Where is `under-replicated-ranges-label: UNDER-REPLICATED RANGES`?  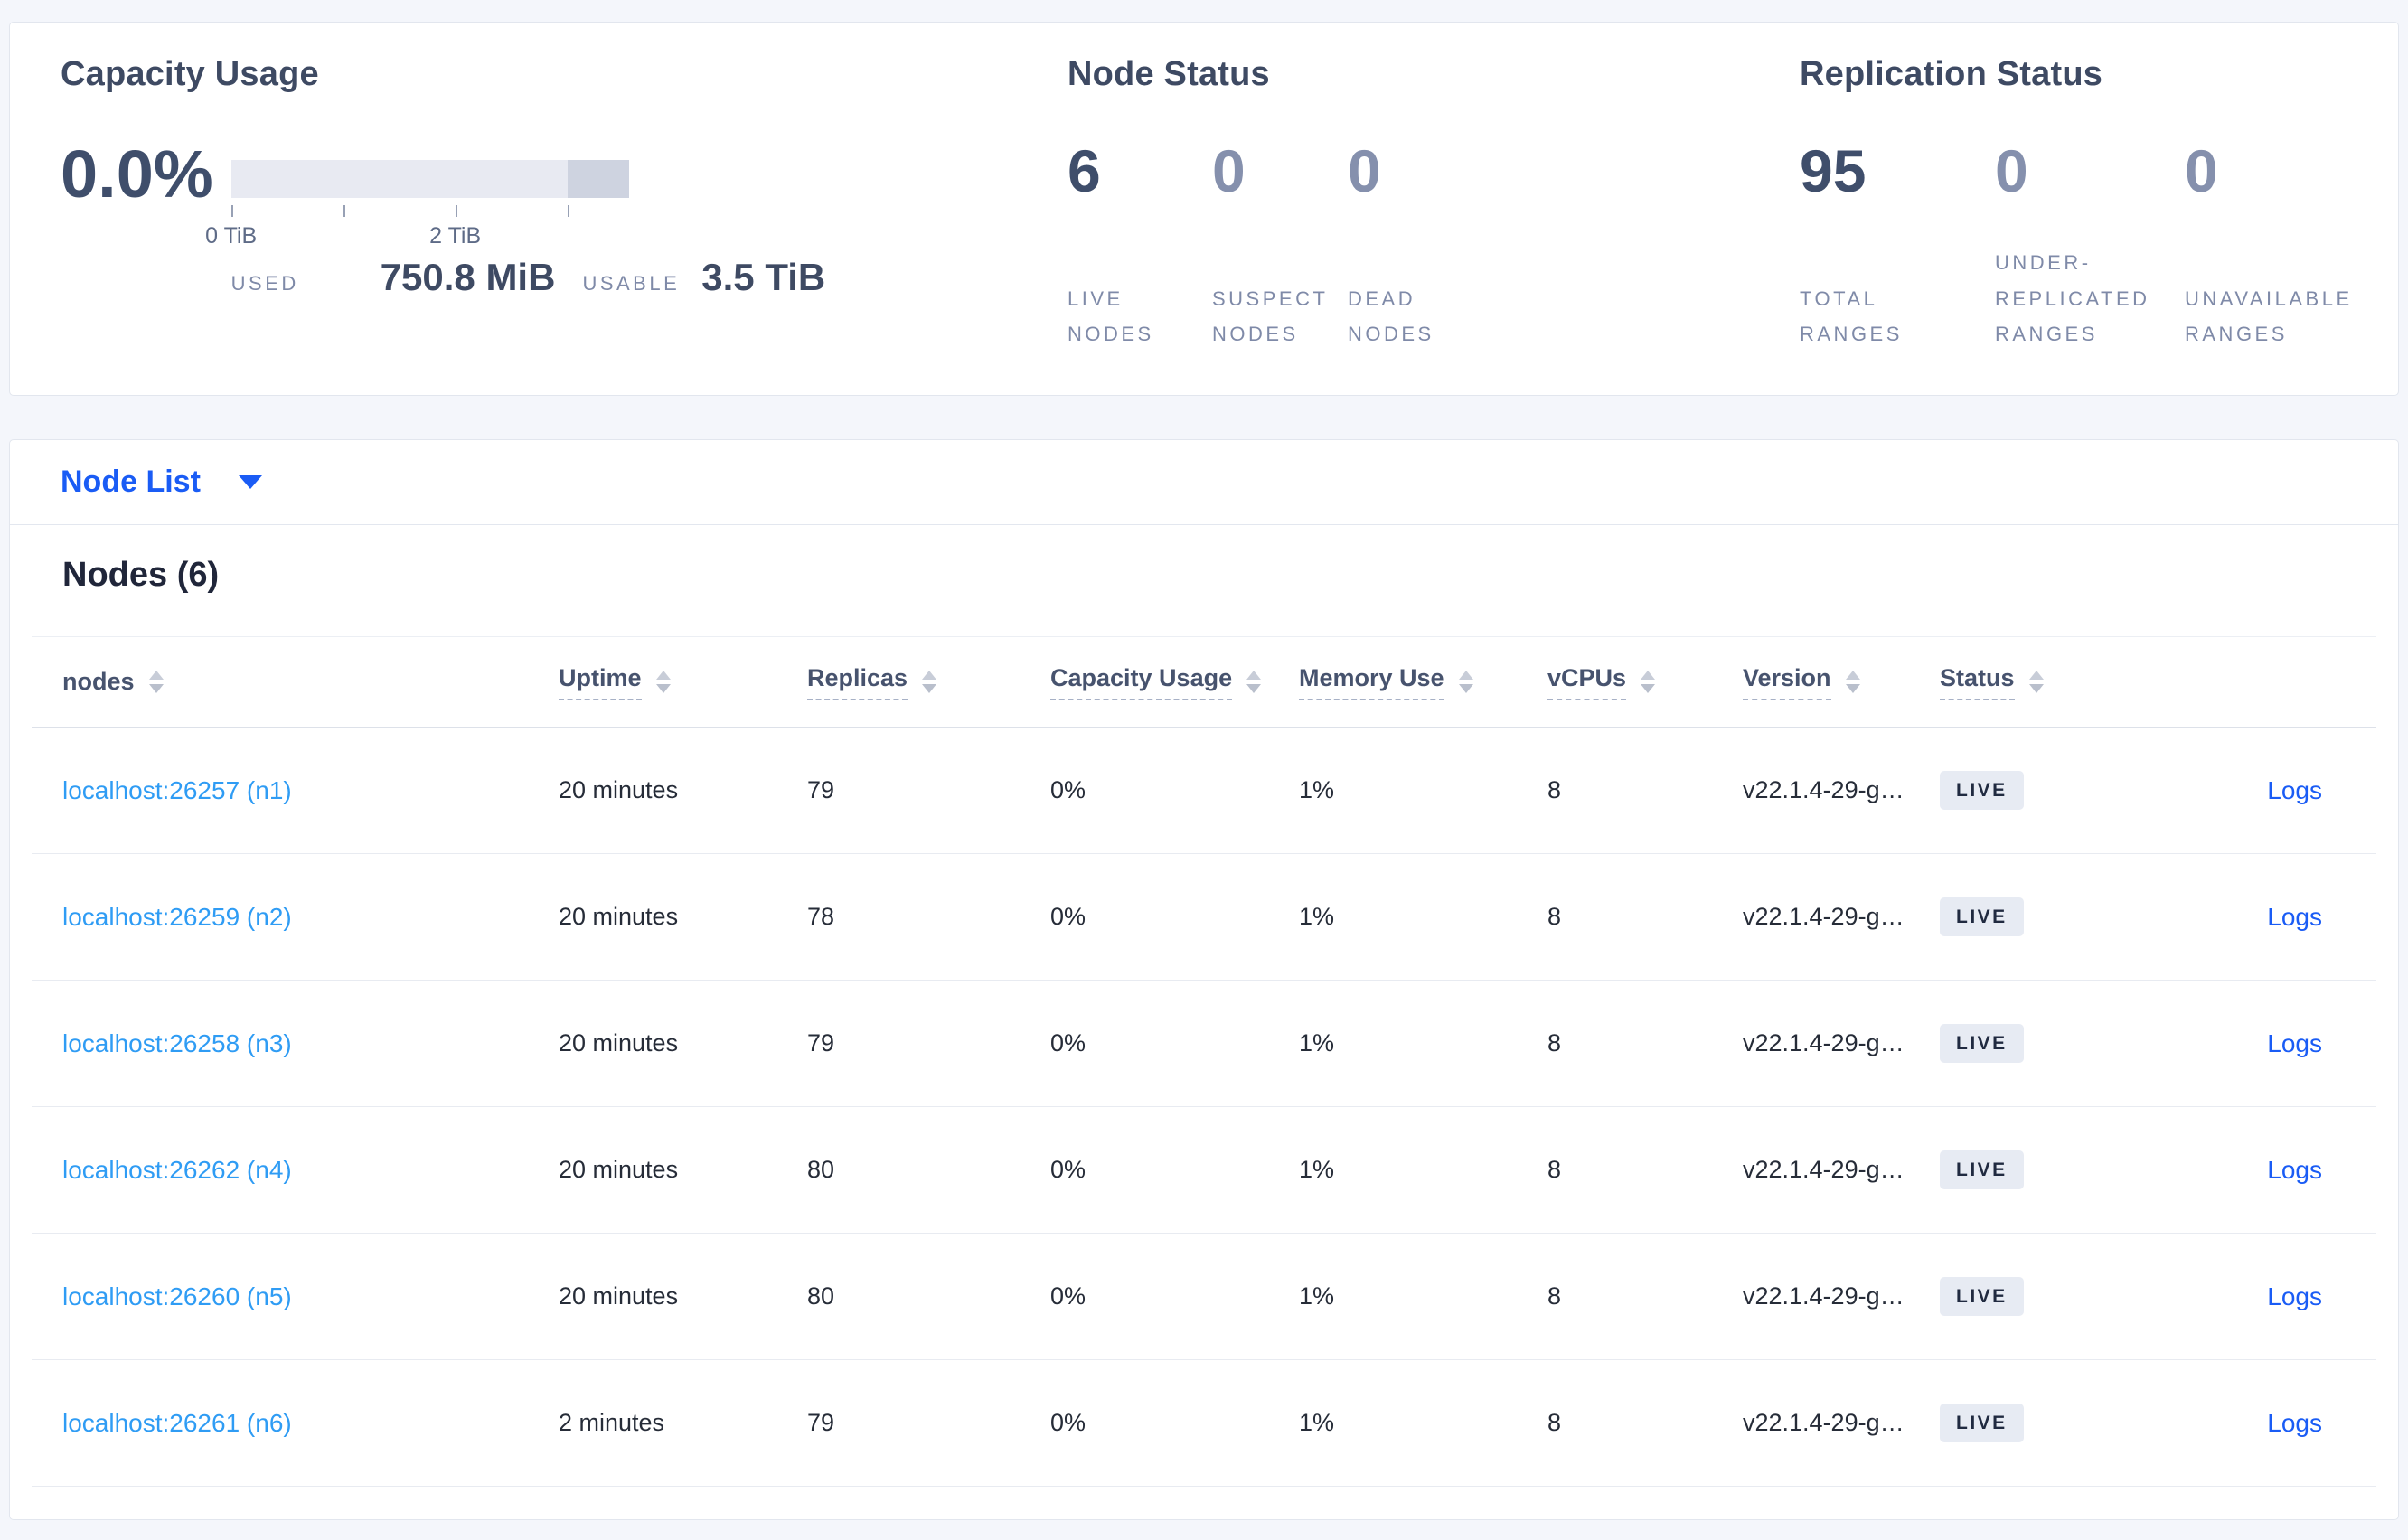
under-replicated-ranges-label: UNDER-REPLICATED RANGES is located at coordinates (2072, 298).